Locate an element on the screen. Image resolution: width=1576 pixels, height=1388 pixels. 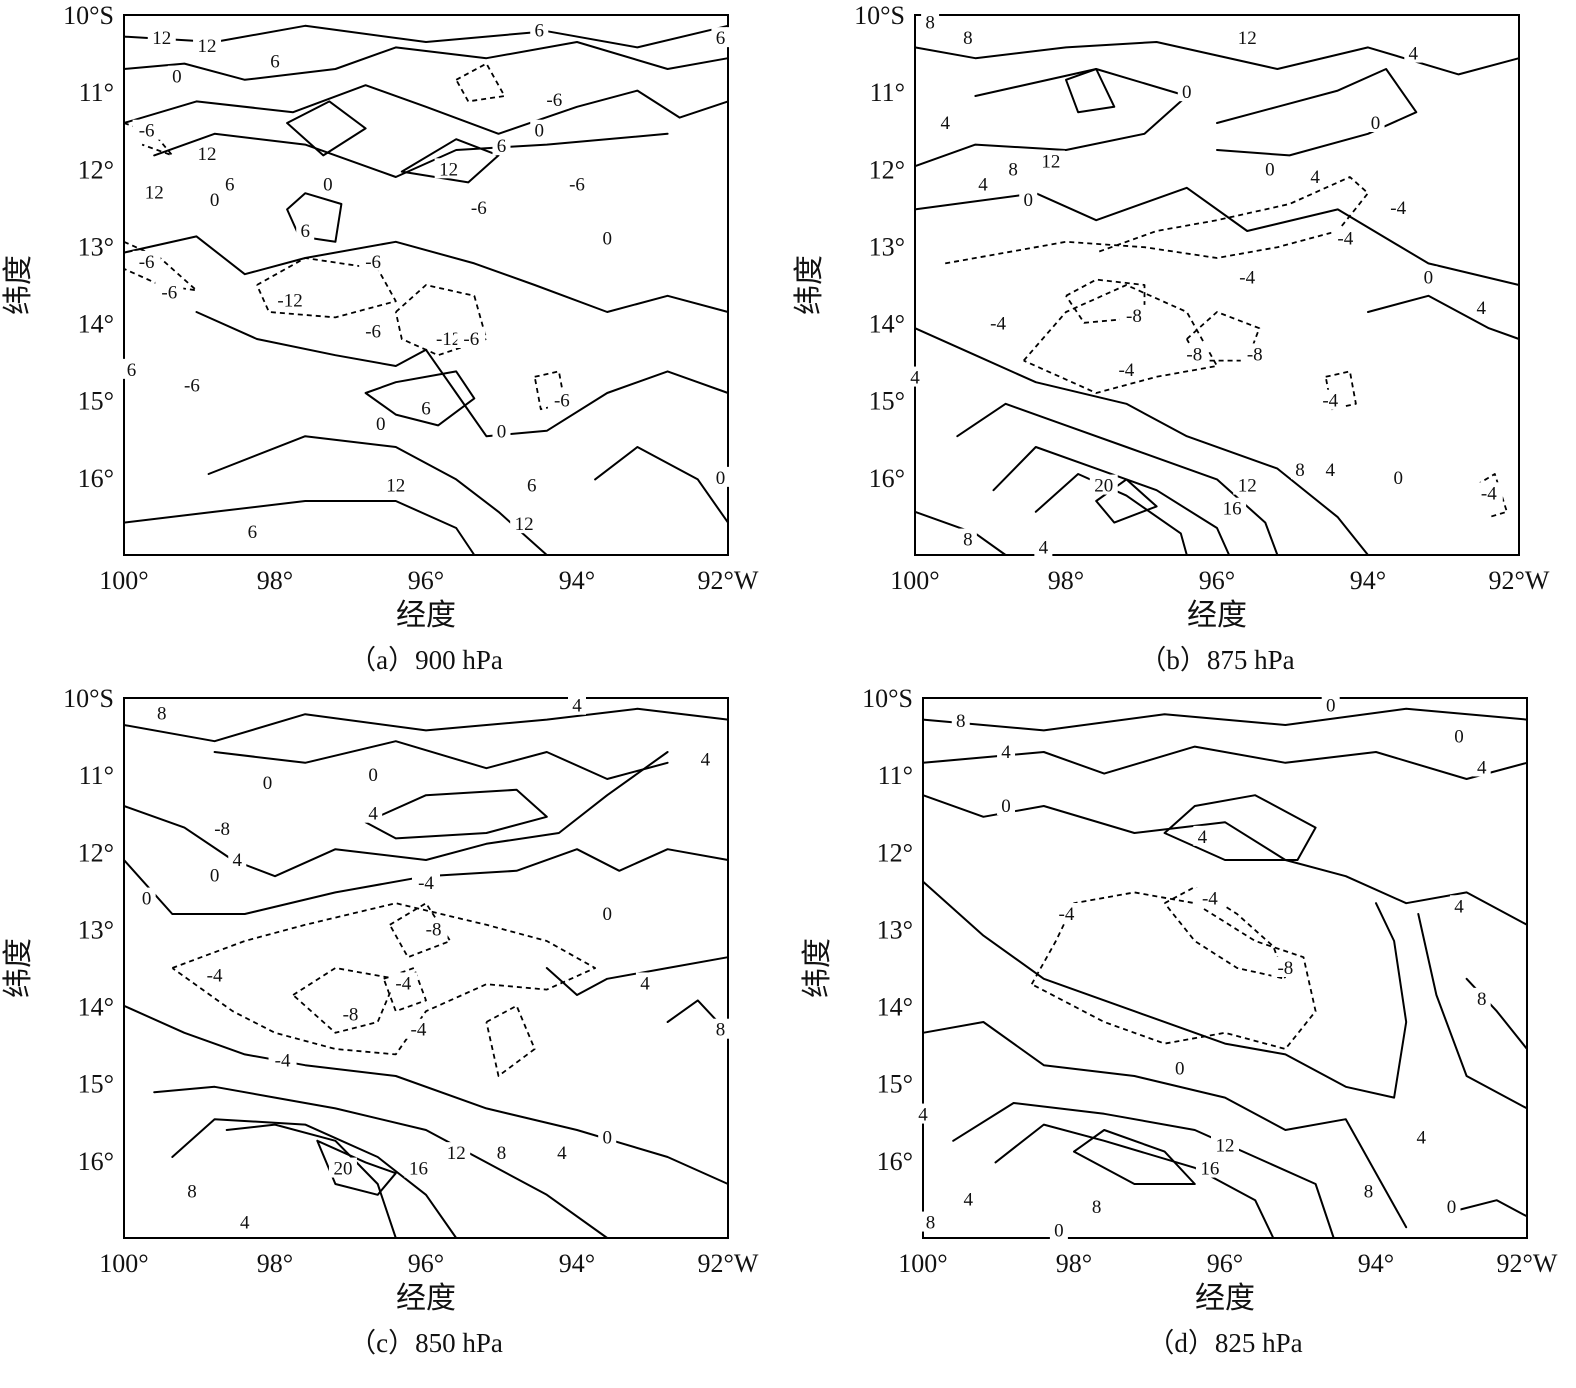
svg-text: -12 is located at coordinates (448, 339).